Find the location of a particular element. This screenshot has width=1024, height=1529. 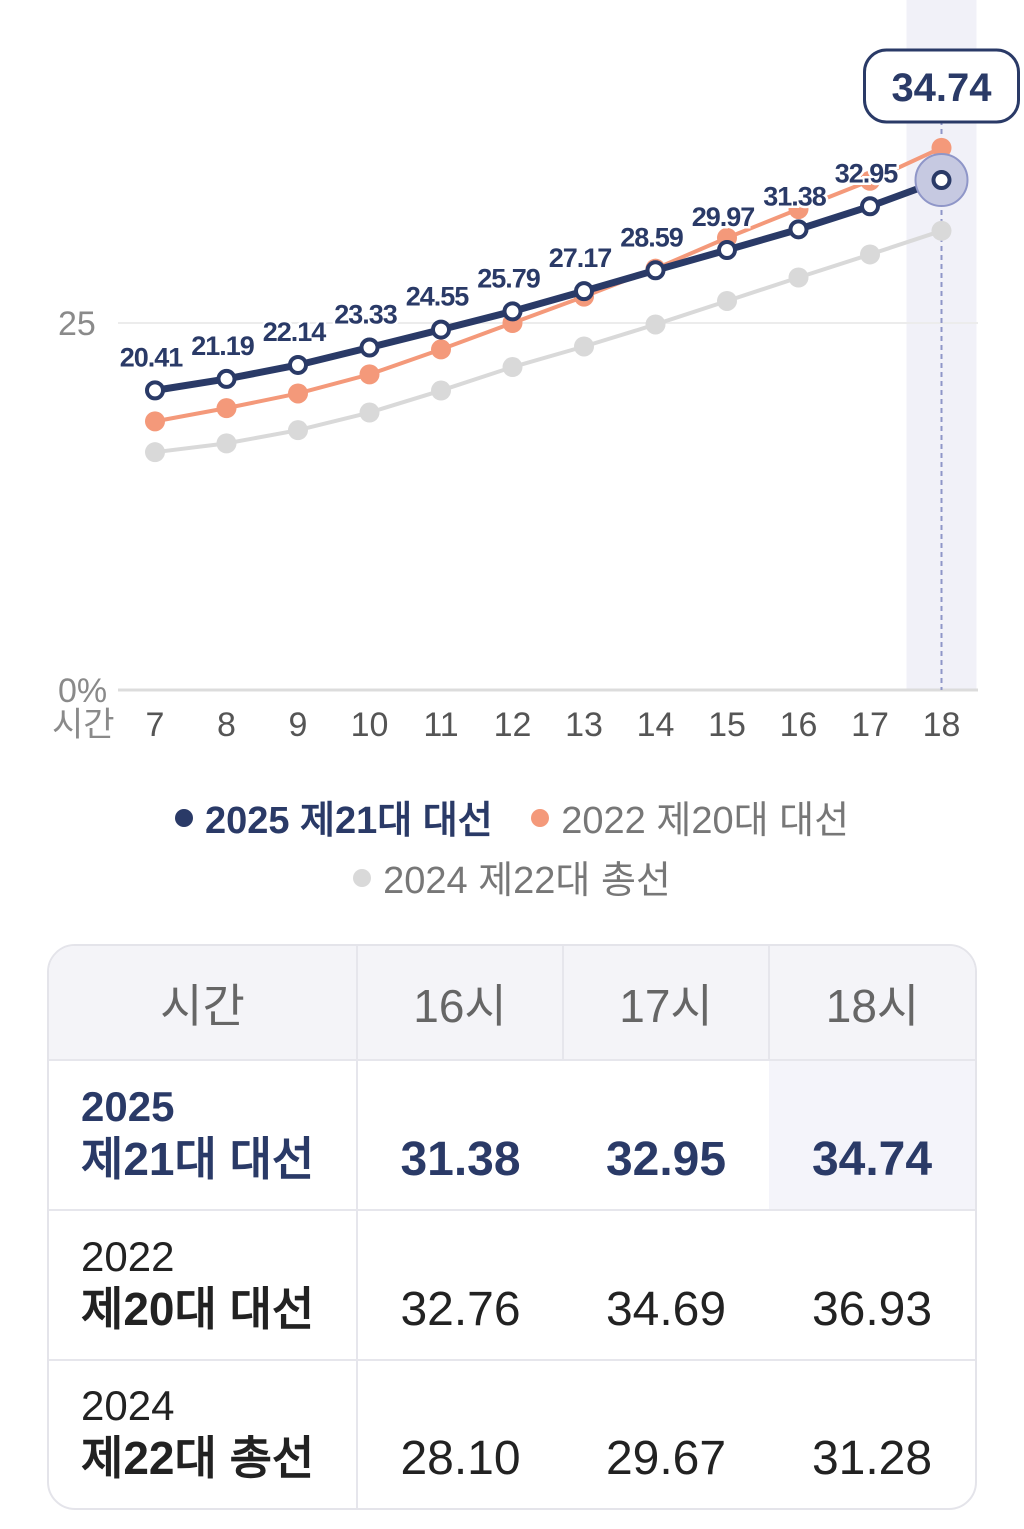

x-tick-label: 8 is located at coordinates (226, 725).